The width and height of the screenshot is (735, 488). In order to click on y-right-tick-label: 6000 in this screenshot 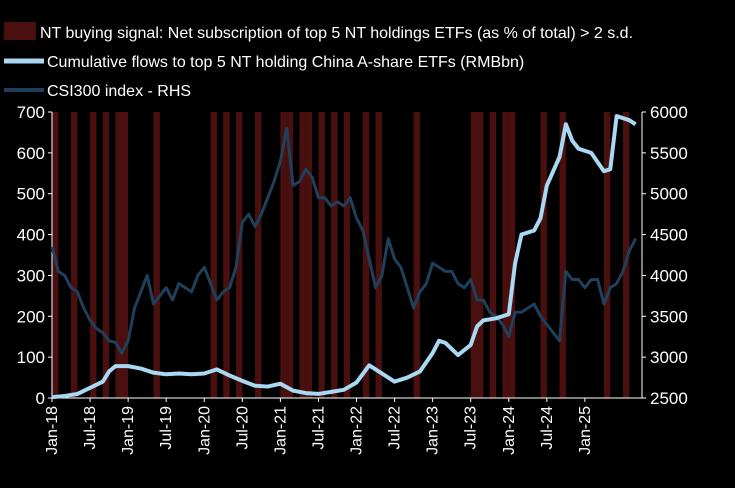, I will do `click(669, 112)`.